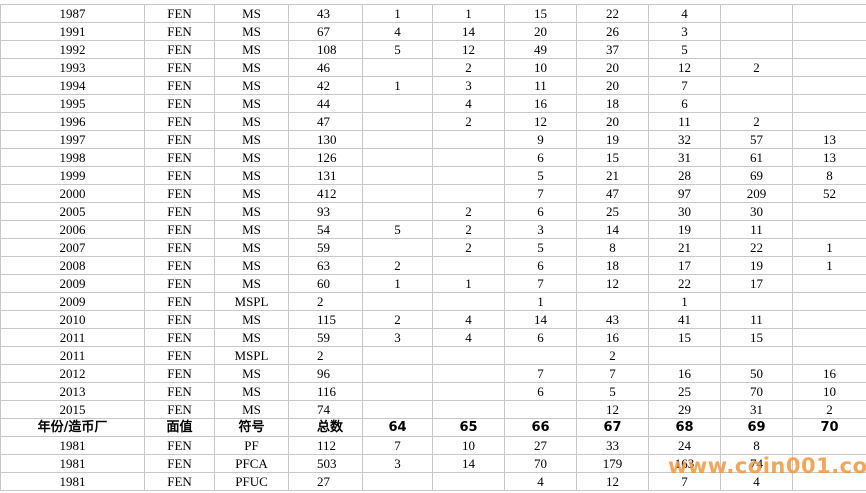  What do you see at coordinates (72, 427) in the screenshot?
I see `cell: 年份/造币厂` at bounding box center [72, 427].